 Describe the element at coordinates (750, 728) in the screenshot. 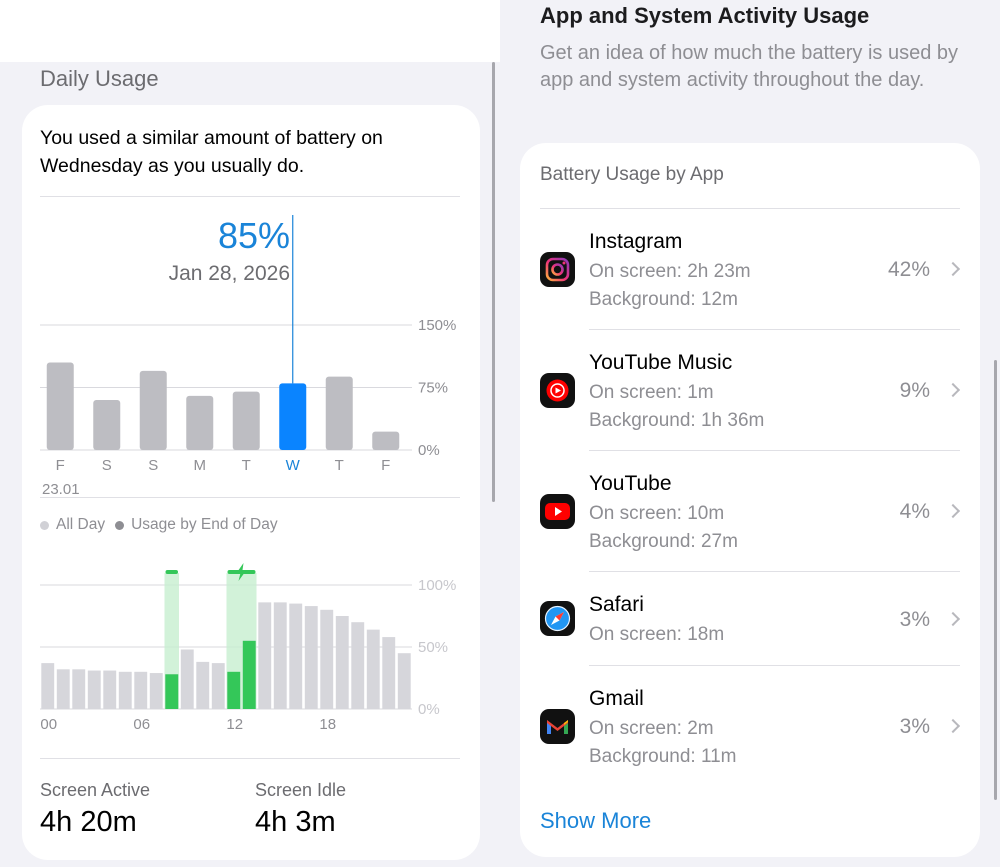

I see `app-row-gmail: Gmail On screen: 2m Background: 11m 3%` at that location.